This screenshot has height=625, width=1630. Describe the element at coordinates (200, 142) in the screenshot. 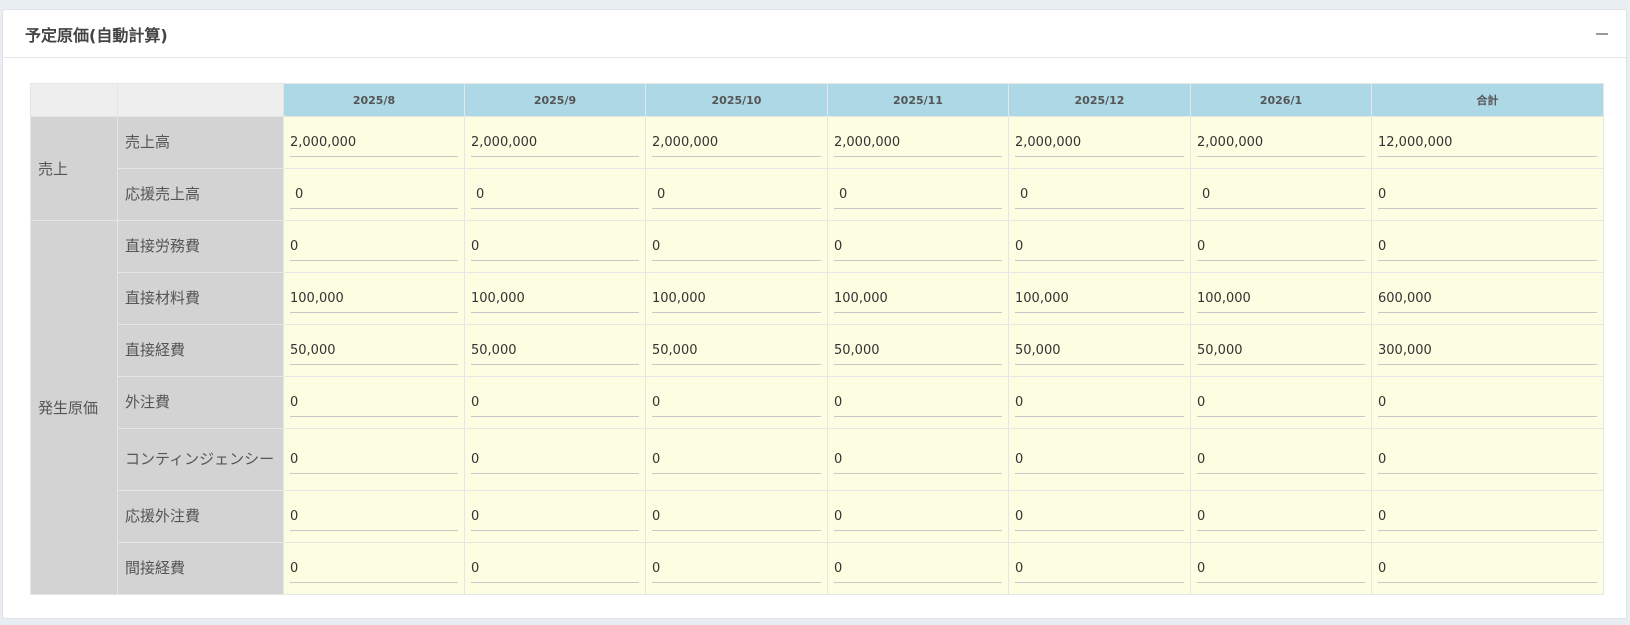

I see `row-label: 売上高` at that location.